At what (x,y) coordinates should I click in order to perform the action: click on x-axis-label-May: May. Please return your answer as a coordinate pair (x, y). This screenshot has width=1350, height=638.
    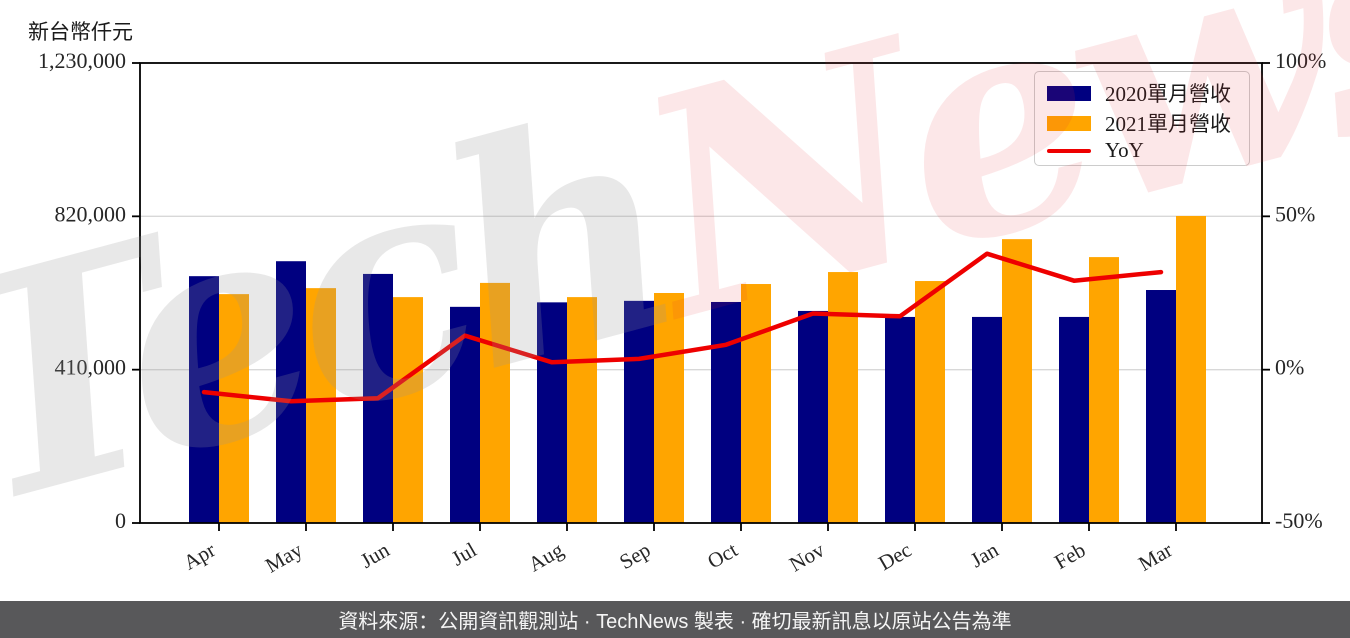
    Looking at the image, I should click on (284, 557).